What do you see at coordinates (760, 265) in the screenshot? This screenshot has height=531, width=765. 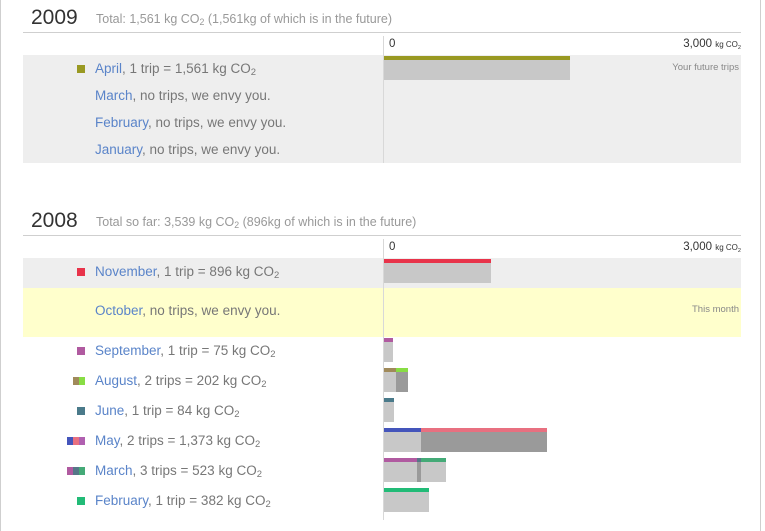 I see `page-frame-right` at bounding box center [760, 265].